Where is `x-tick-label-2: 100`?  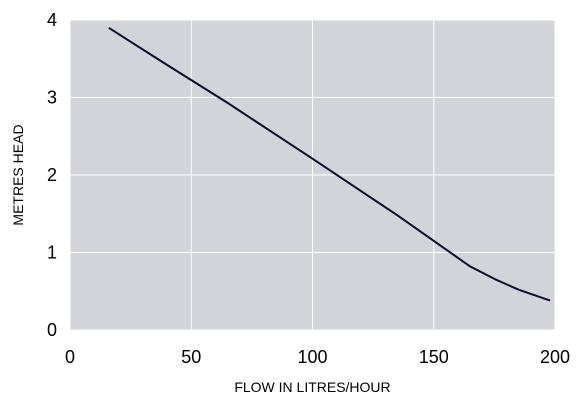
x-tick-label-2: 100 is located at coordinates (312, 357).